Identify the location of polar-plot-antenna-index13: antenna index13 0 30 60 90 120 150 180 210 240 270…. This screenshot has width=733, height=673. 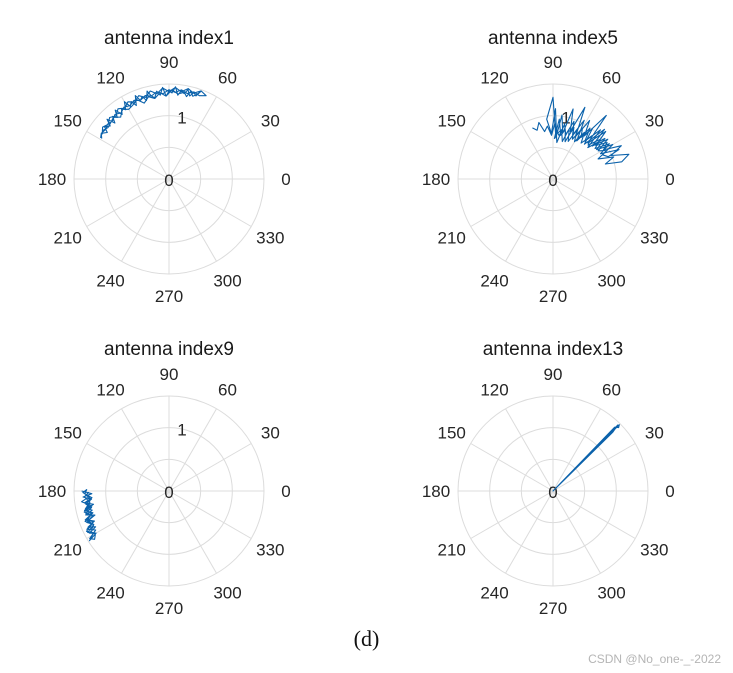
(548, 478).